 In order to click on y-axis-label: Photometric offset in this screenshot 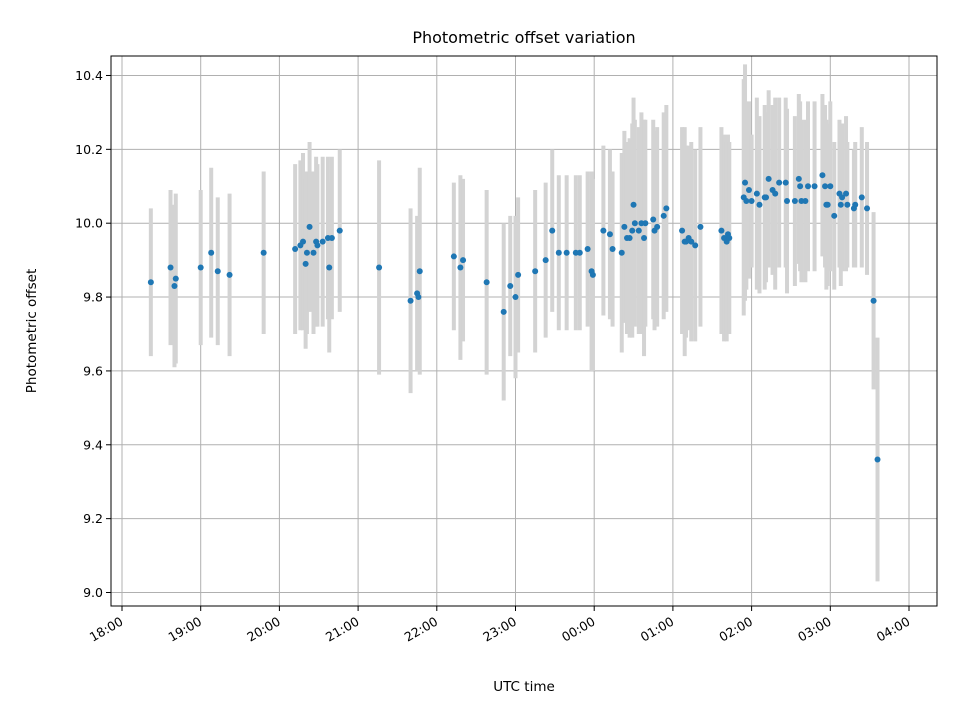, I will do `click(32, 331)`.